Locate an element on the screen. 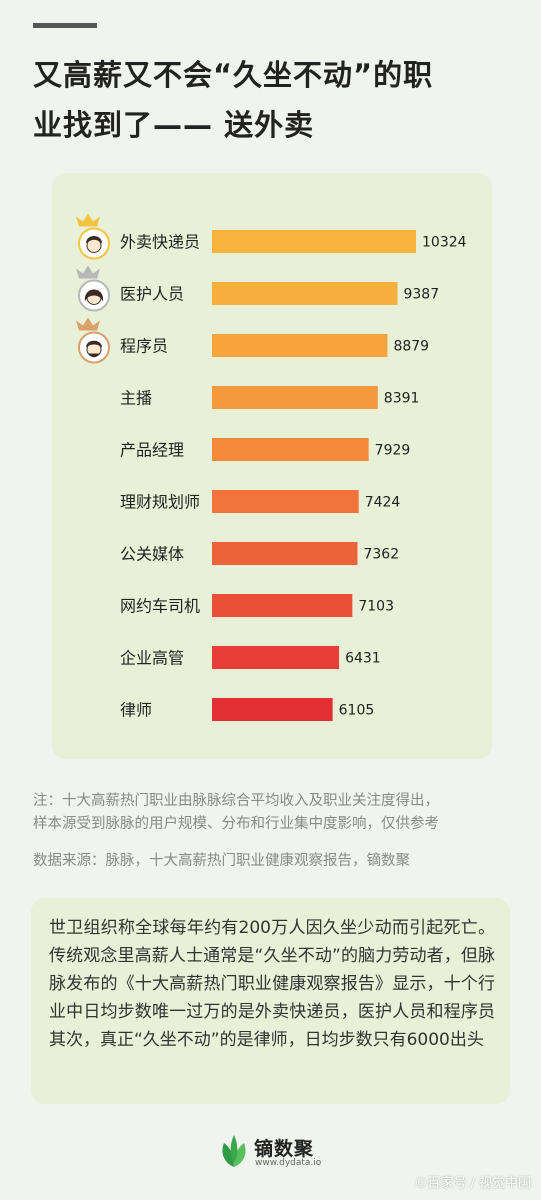 Image resolution: width=541 pixels, height=1200 pixels. bar-value-label: 6431 is located at coordinates (363, 659).